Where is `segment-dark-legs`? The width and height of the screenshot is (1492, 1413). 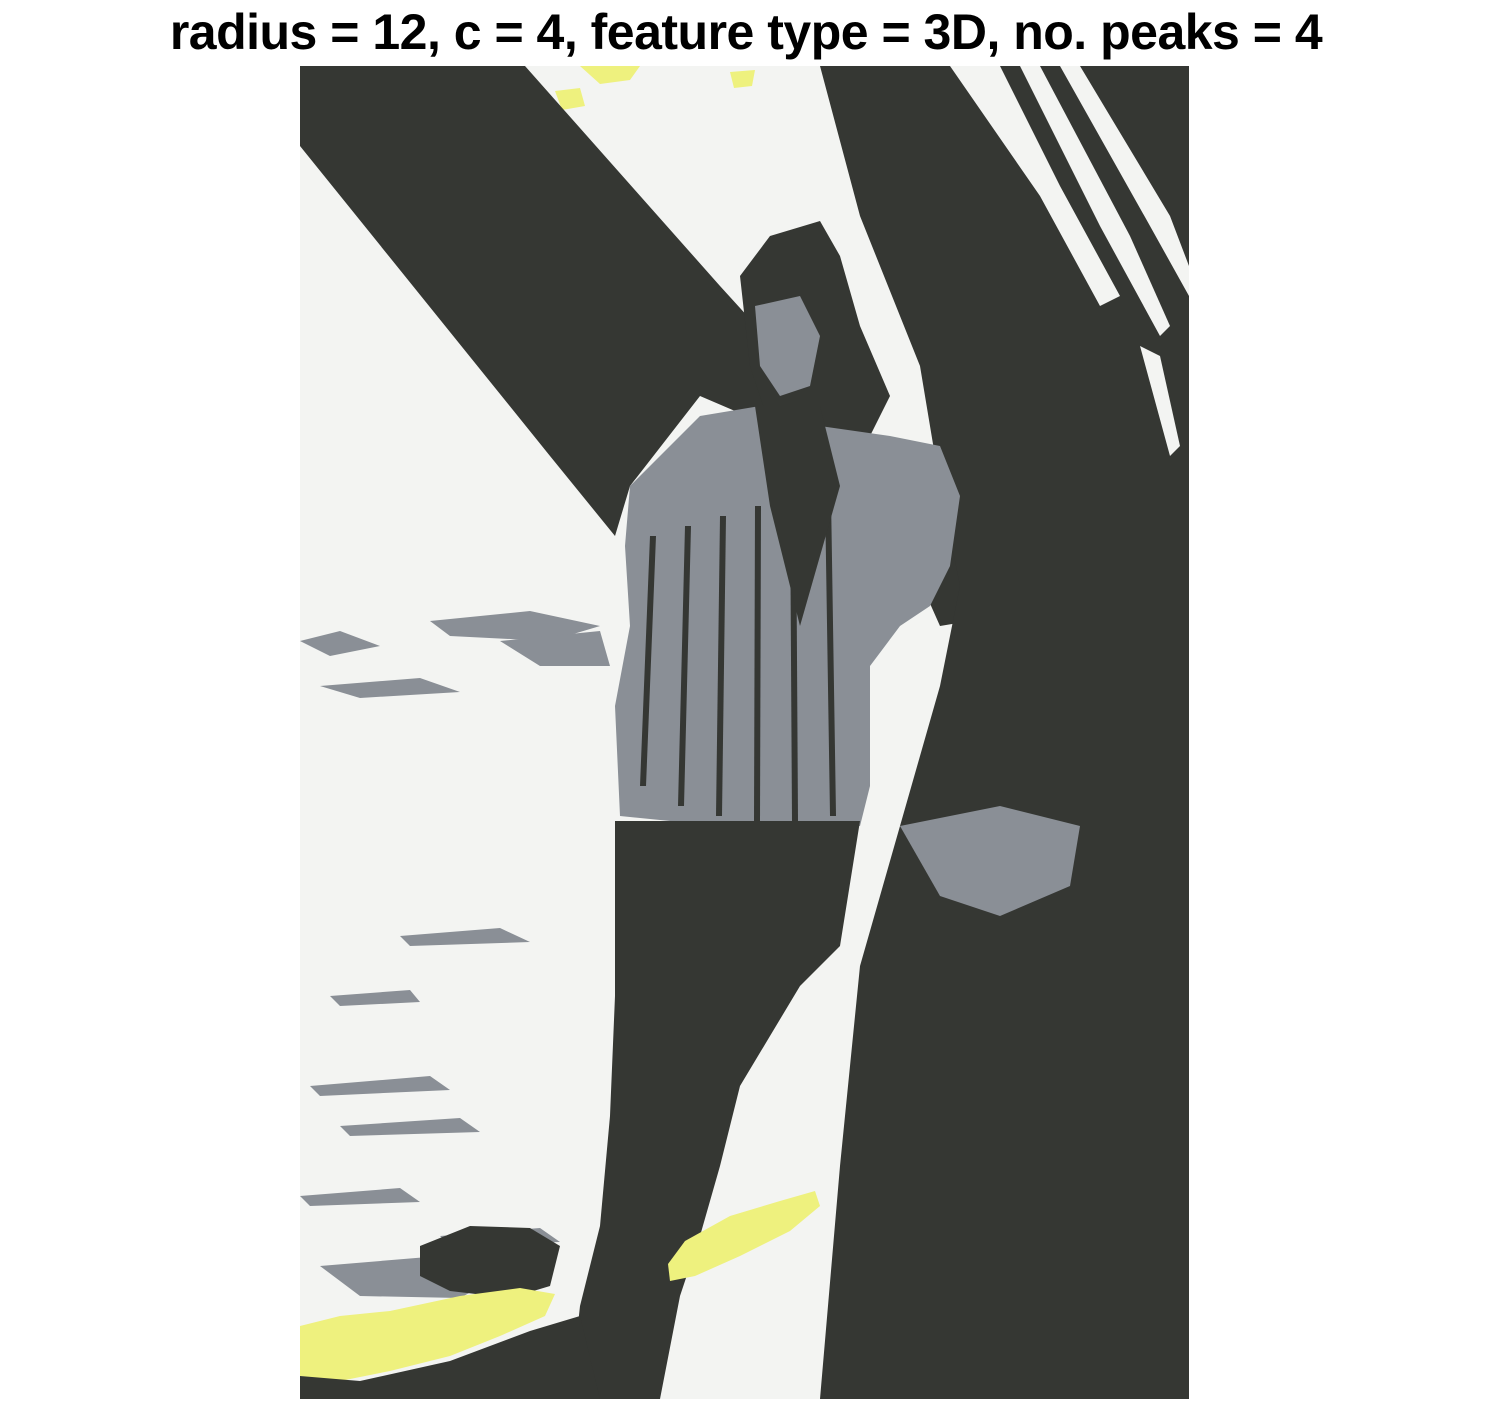 segment-dark-legs is located at coordinates (715, 1110).